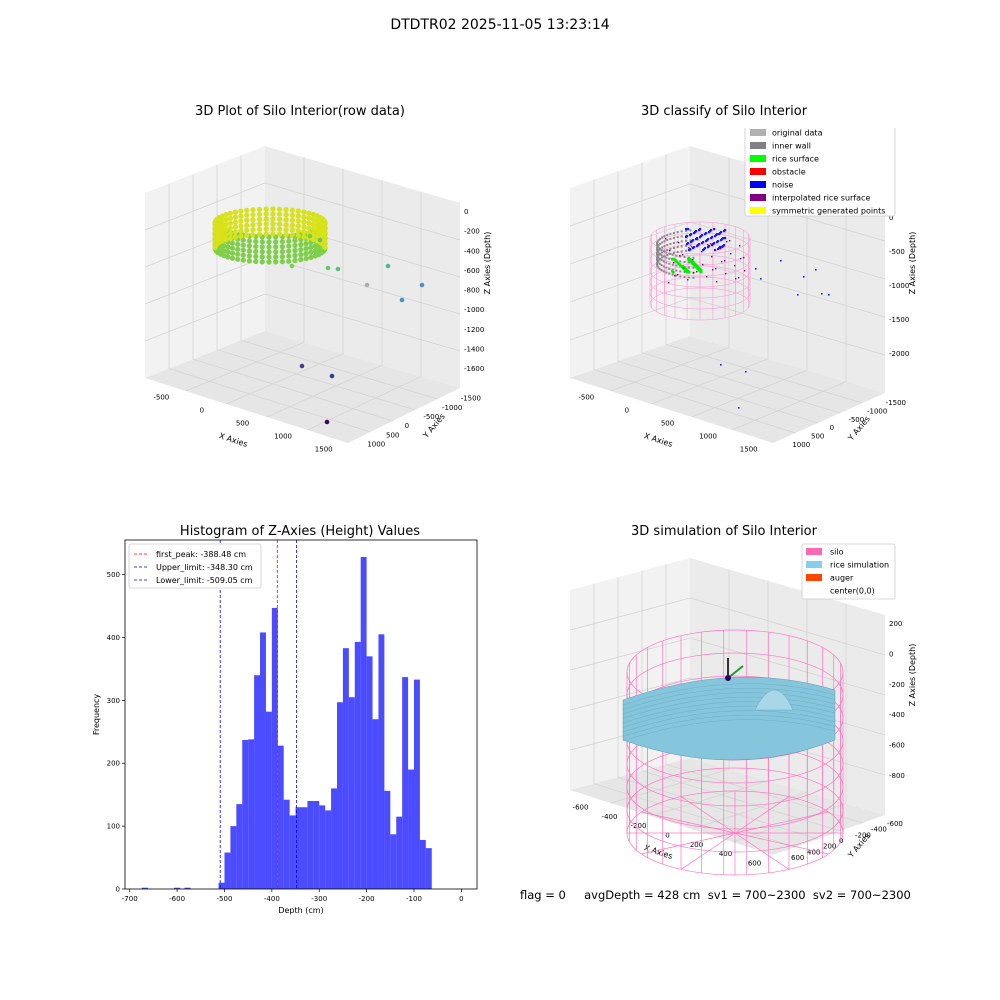  I want to click on silo-wireframe, so click(700, 271).